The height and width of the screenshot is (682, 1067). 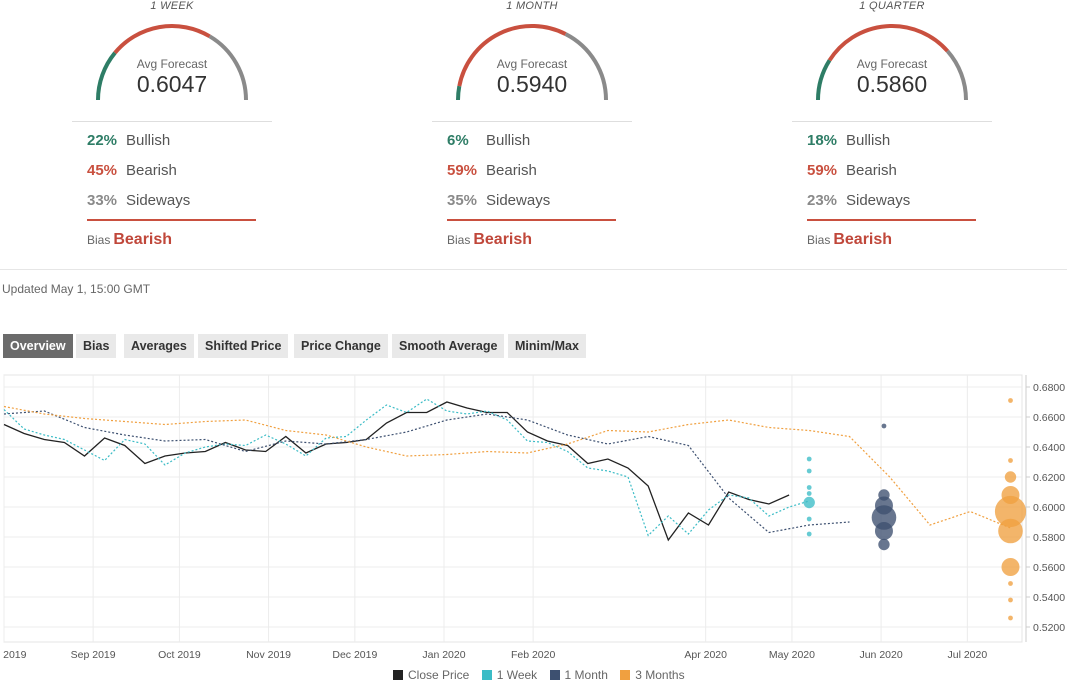 What do you see at coordinates (1049, 478) in the screenshot?
I see `y-tick-label: 0.6200` at bounding box center [1049, 478].